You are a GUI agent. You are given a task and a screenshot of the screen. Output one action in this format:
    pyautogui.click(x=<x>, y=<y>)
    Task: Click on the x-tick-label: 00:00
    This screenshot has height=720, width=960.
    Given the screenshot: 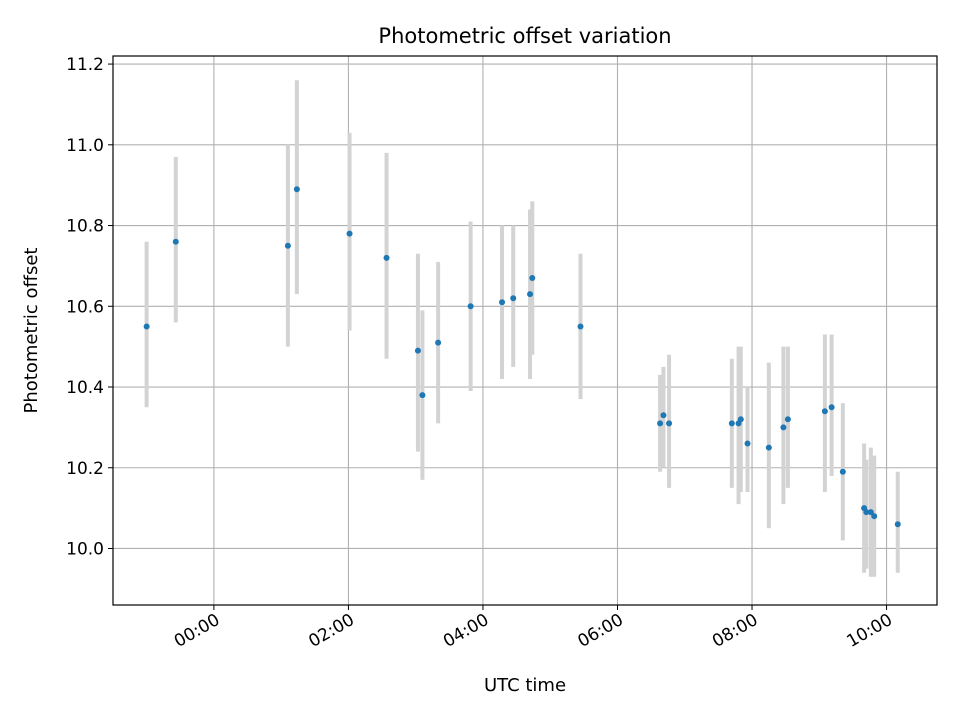 What is the action you would take?
    pyautogui.click(x=197, y=631)
    